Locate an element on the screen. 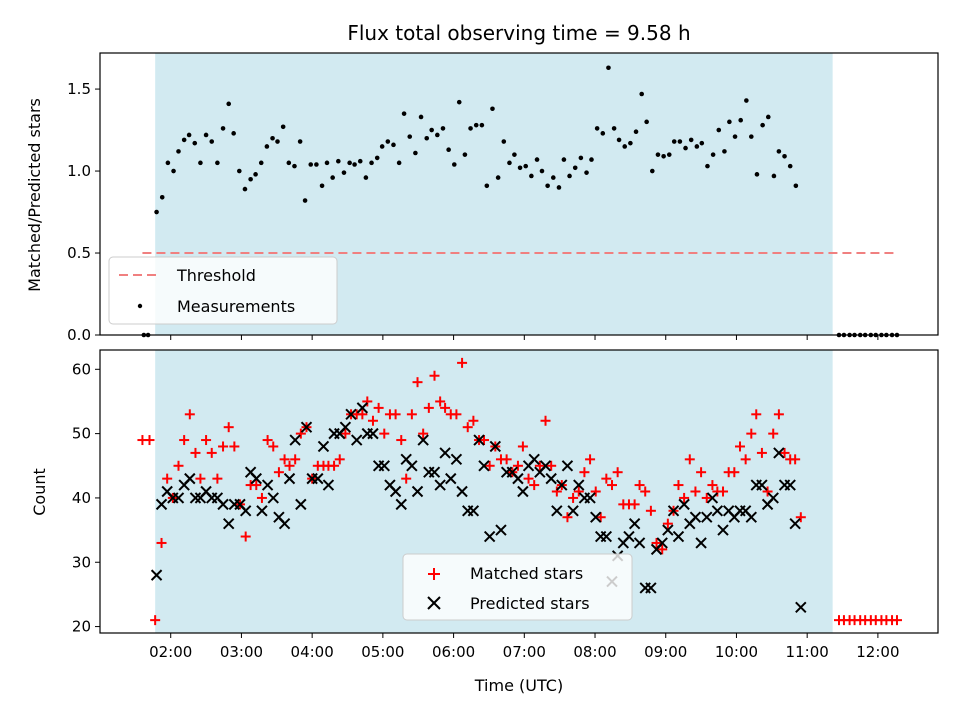  bottom-y-axis-label: Count is located at coordinates (39, 492).